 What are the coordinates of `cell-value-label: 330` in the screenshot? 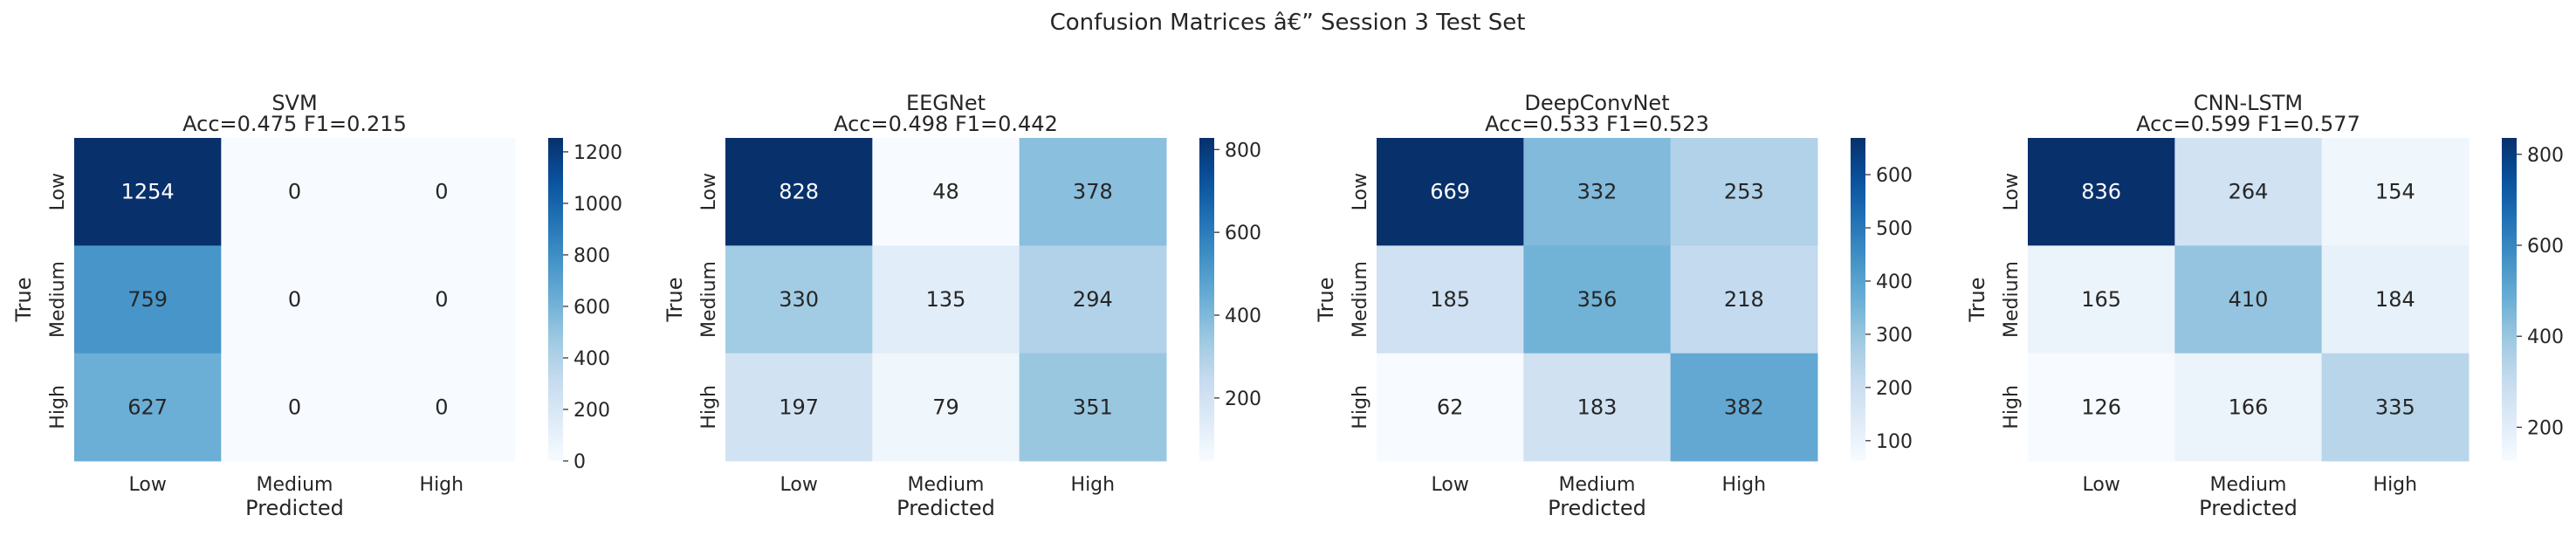 It's located at (799, 299).